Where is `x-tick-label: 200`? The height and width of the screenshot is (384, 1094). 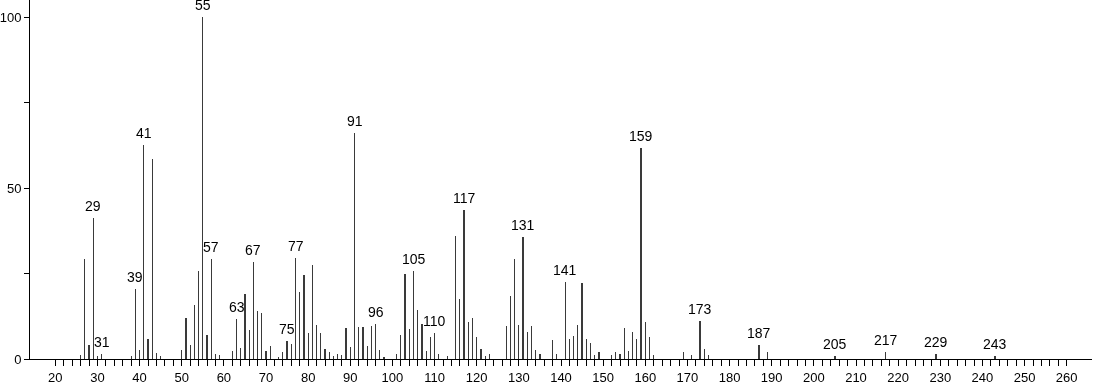
x-tick-label: 200 is located at coordinates (814, 376).